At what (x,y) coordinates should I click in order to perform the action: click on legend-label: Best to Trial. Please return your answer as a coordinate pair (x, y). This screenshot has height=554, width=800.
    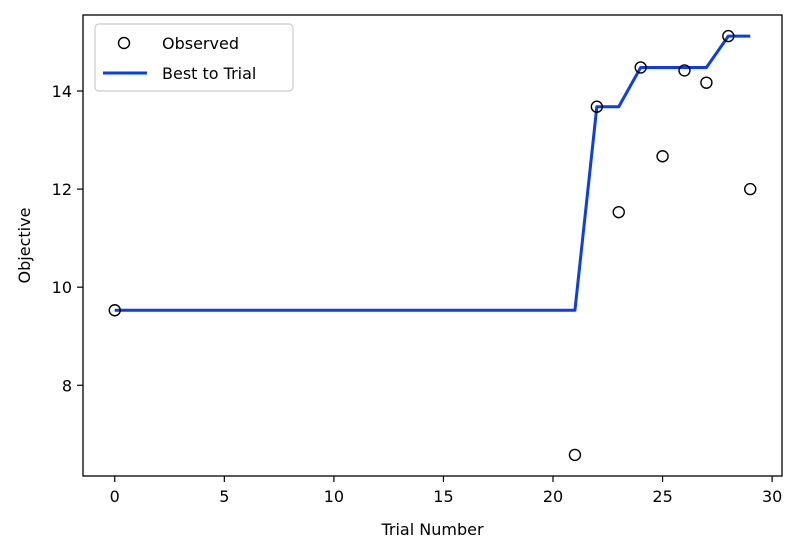
    Looking at the image, I should click on (209, 73).